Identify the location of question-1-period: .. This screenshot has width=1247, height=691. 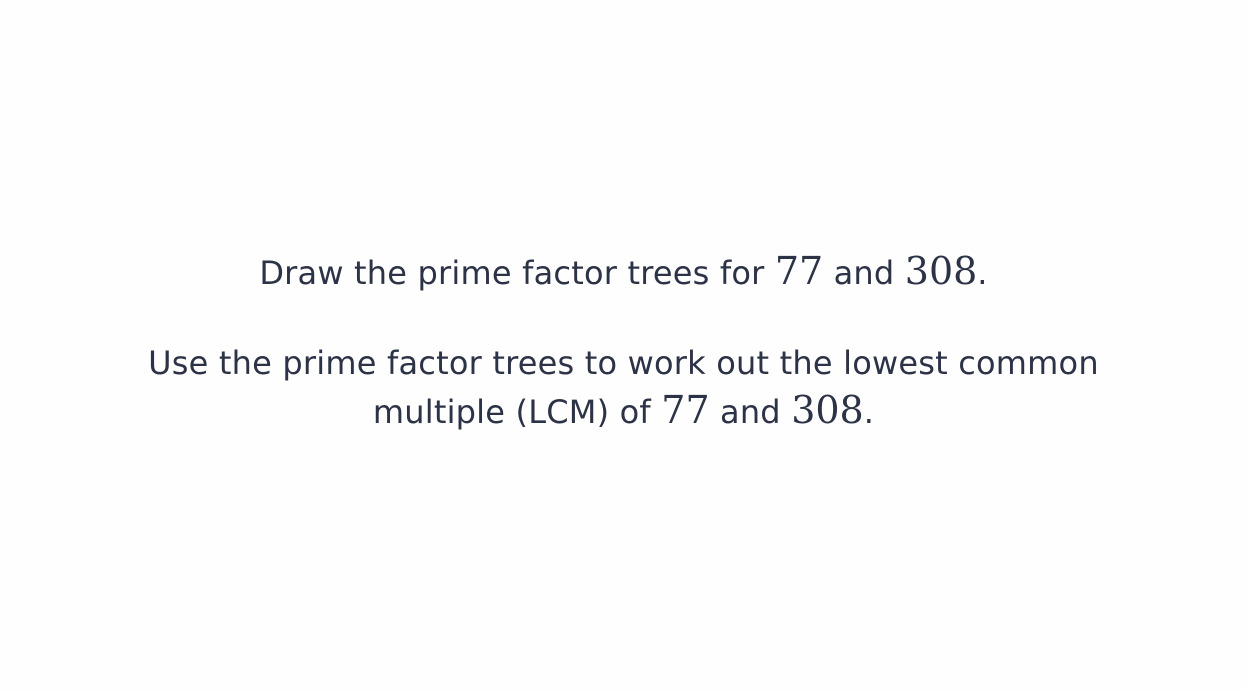
(982, 273).